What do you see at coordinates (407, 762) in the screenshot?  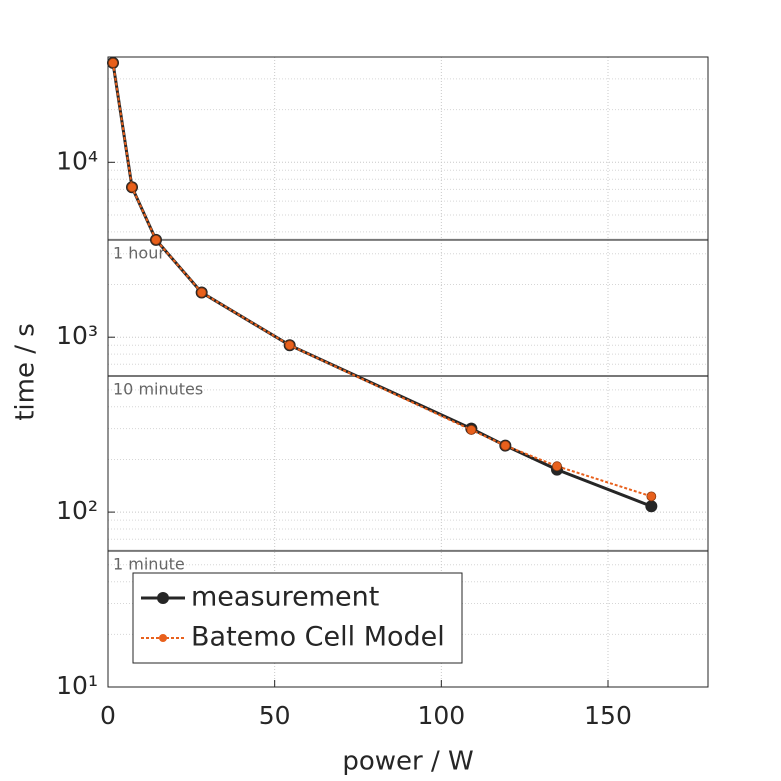 I see `x-axis-label: power / W` at bounding box center [407, 762].